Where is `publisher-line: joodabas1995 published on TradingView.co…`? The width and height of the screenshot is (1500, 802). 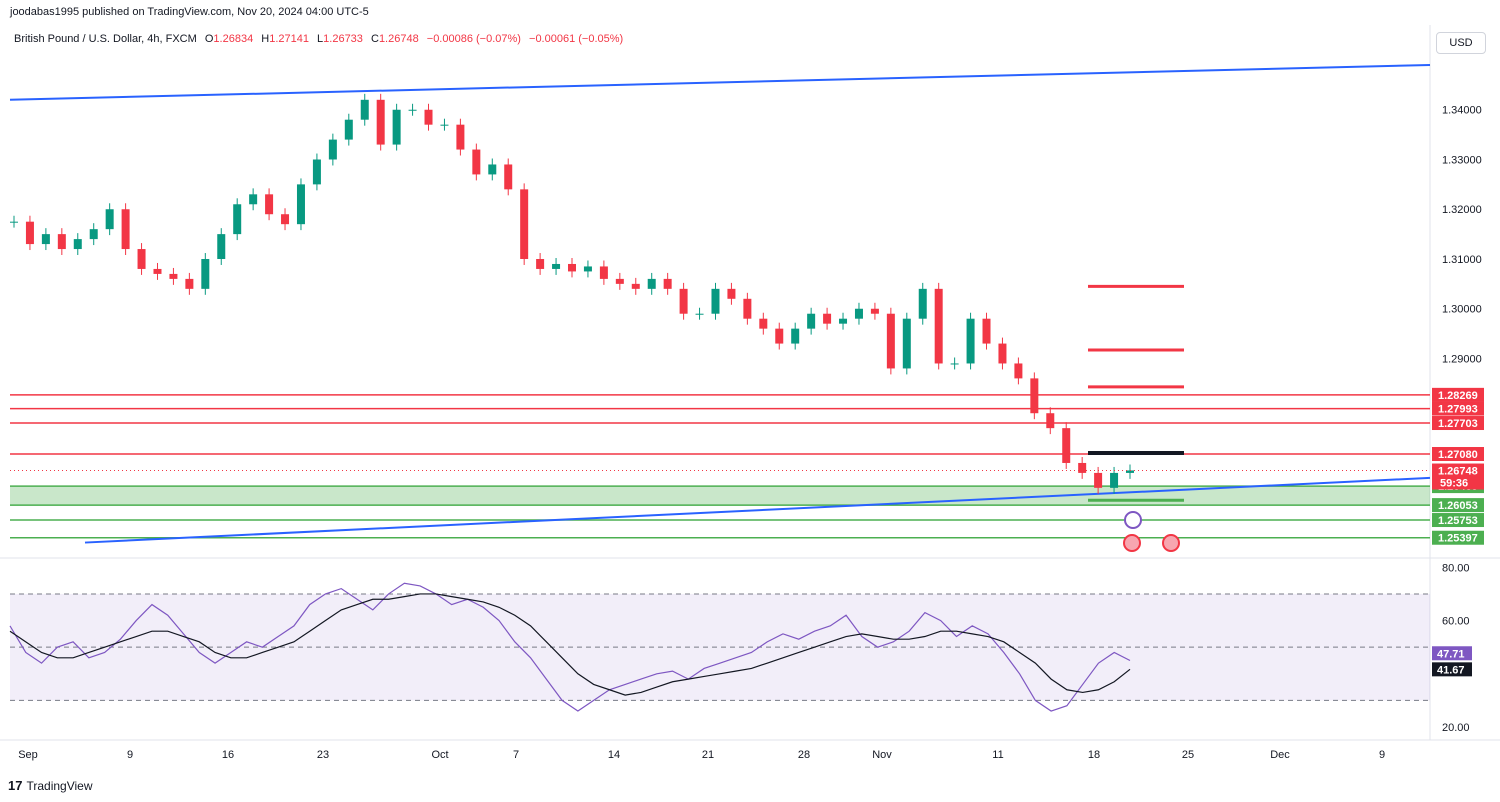
publisher-line: joodabas1995 published on TradingView.co… is located at coordinates (189, 12).